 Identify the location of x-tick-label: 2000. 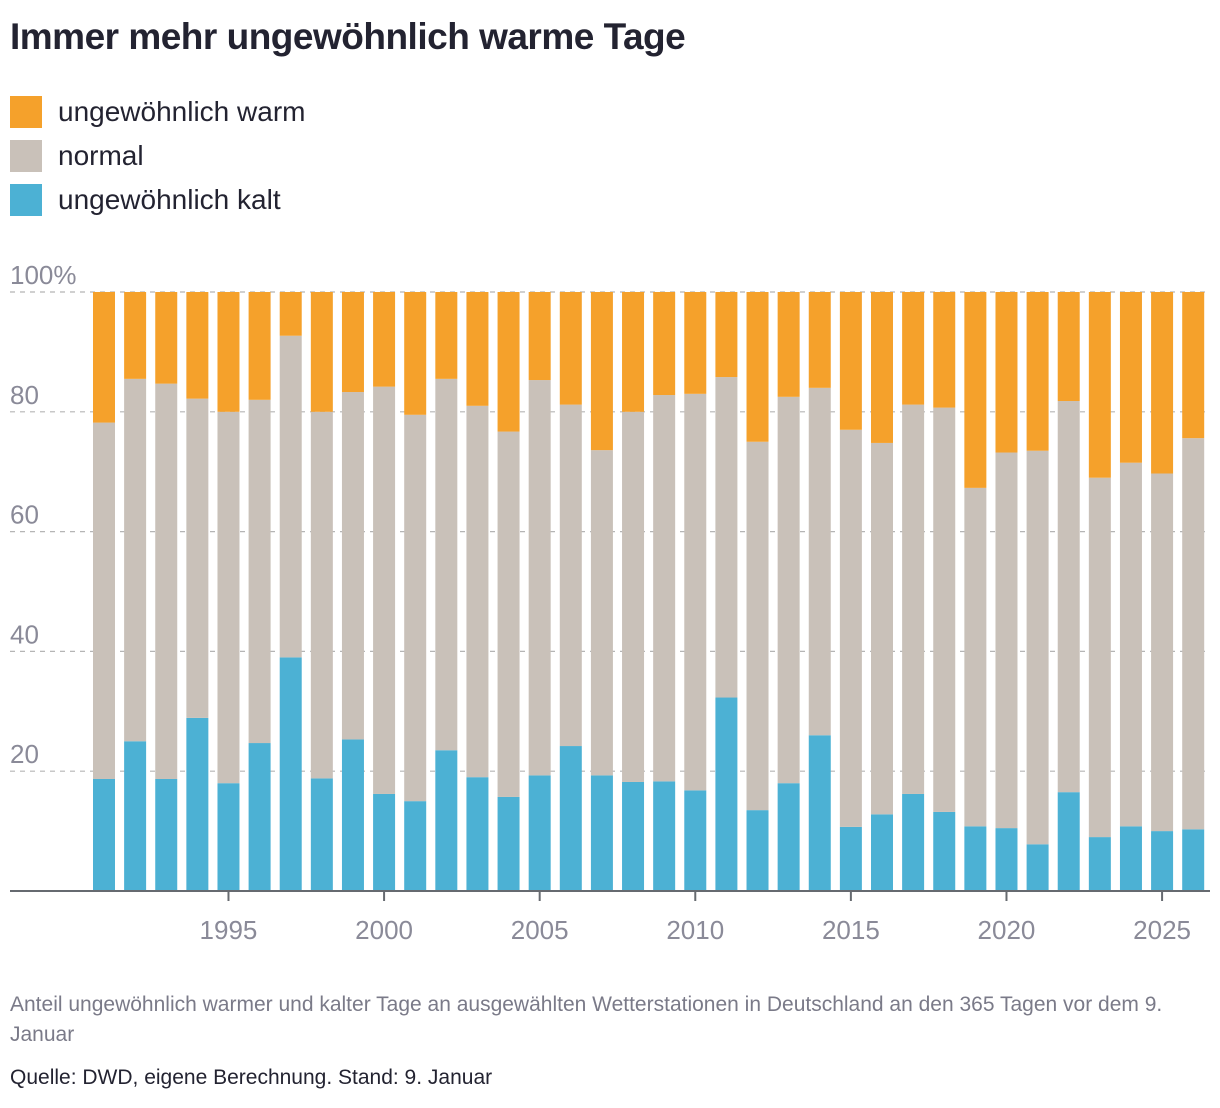
(384, 930).